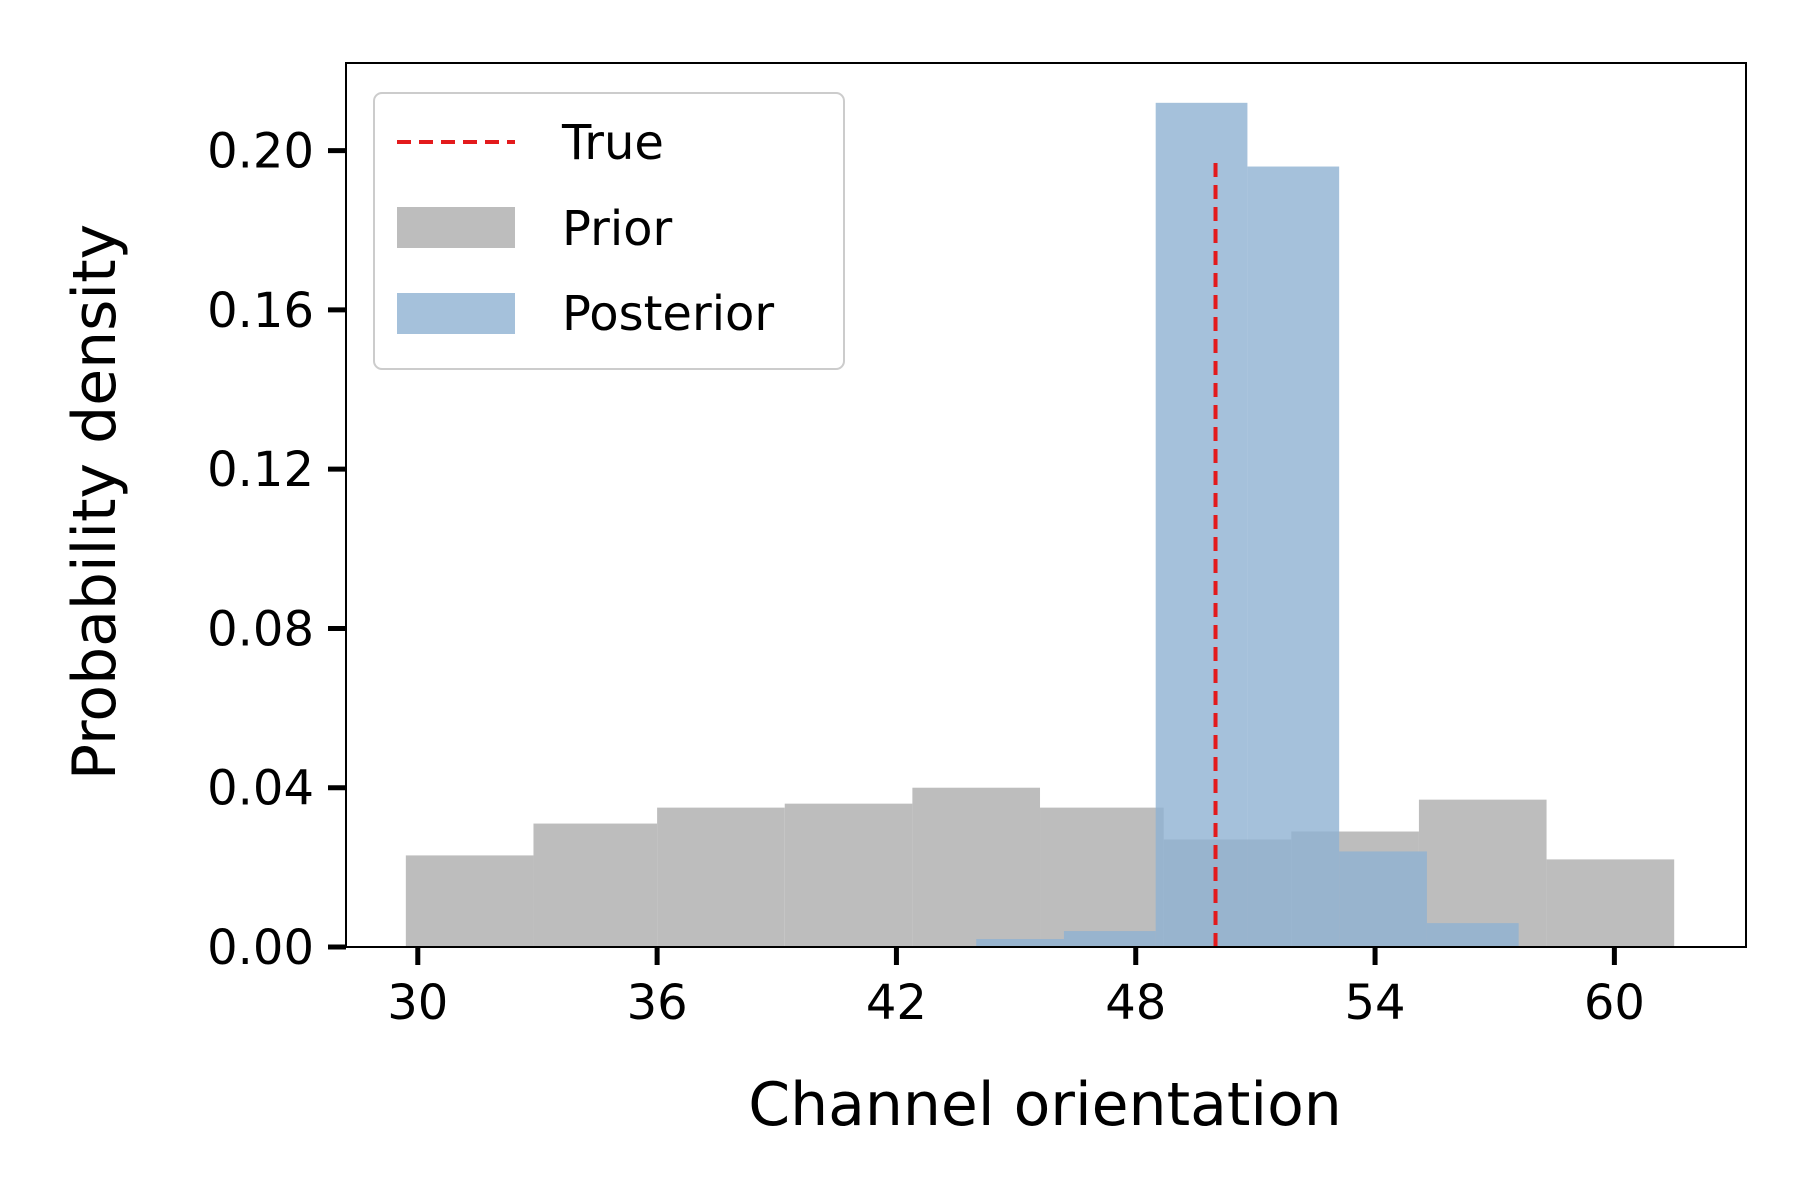 This screenshot has width=1800, height=1200. Describe the element at coordinates (1045, 1105) in the screenshot. I see `x-axis-label: Channel orientation` at that location.